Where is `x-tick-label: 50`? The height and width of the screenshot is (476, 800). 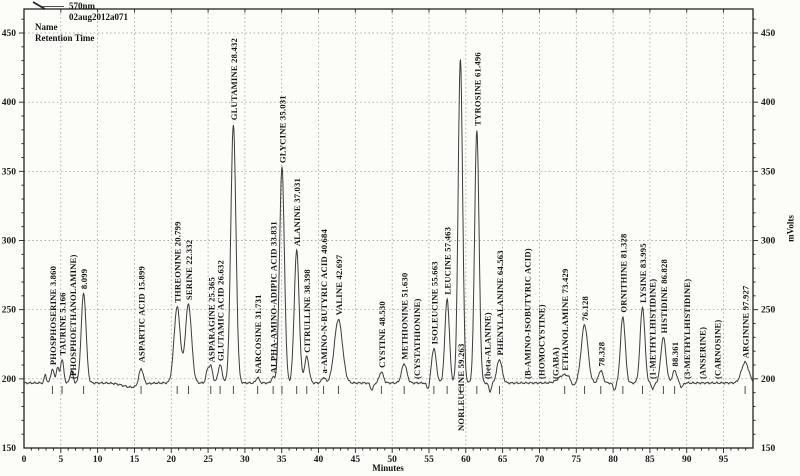
x-tick-label: 50 is located at coordinates (392, 460).